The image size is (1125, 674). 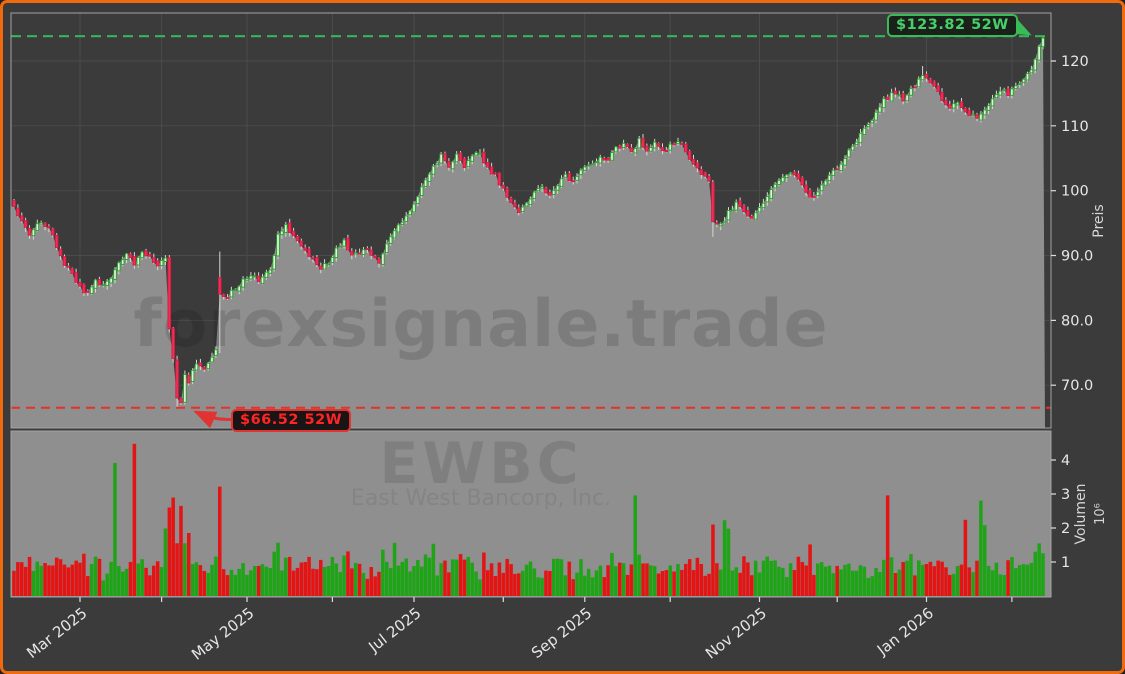 I want to click on price-tick-label: 70.0, so click(x=1077, y=386).